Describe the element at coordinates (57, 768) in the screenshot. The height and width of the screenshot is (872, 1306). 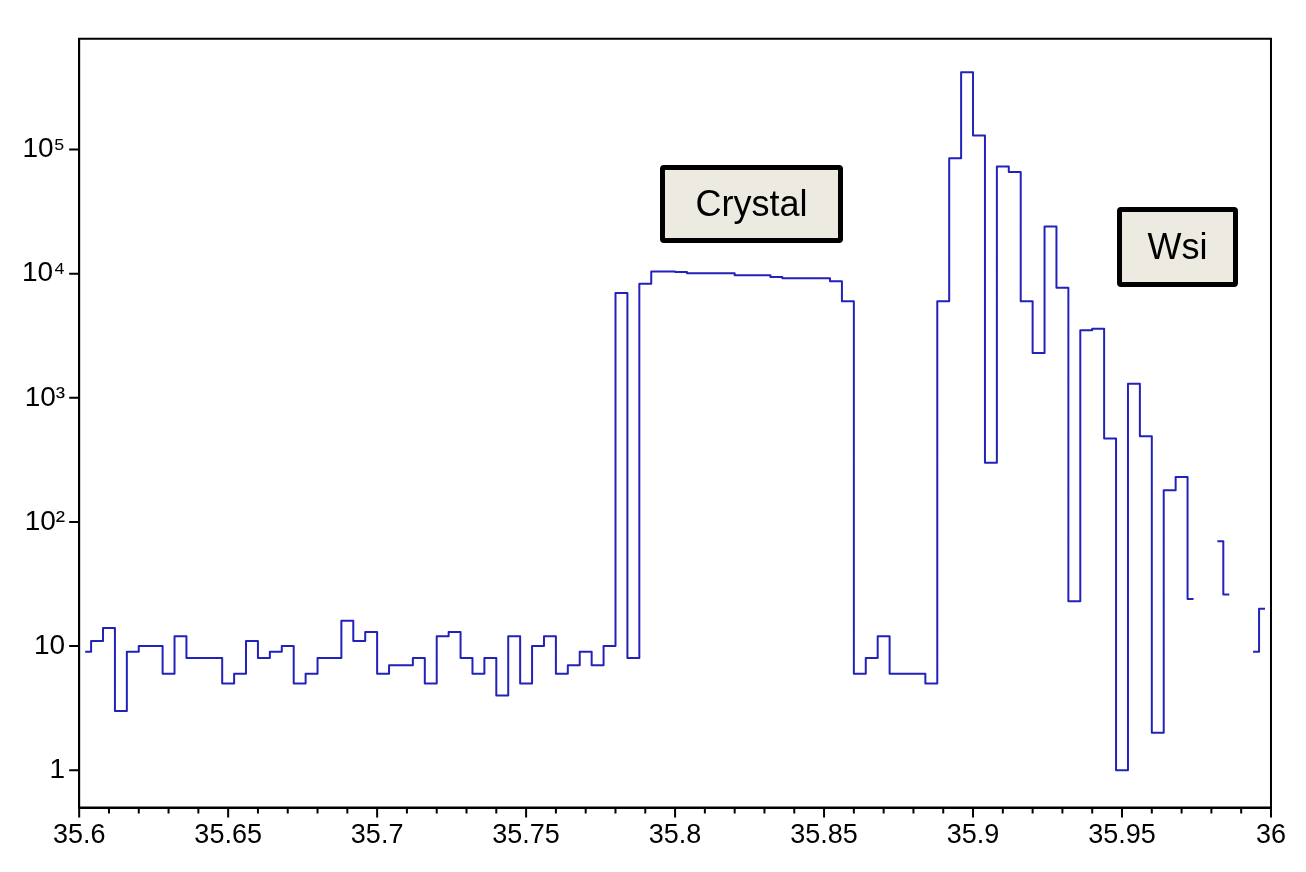
I see `y-tick-label: 1` at that location.